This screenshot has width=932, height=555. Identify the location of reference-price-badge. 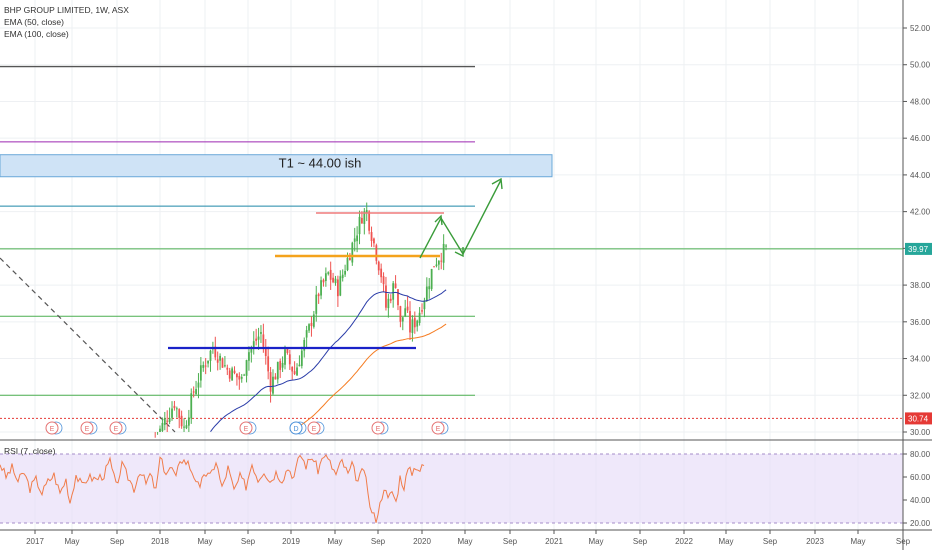
(918, 418).